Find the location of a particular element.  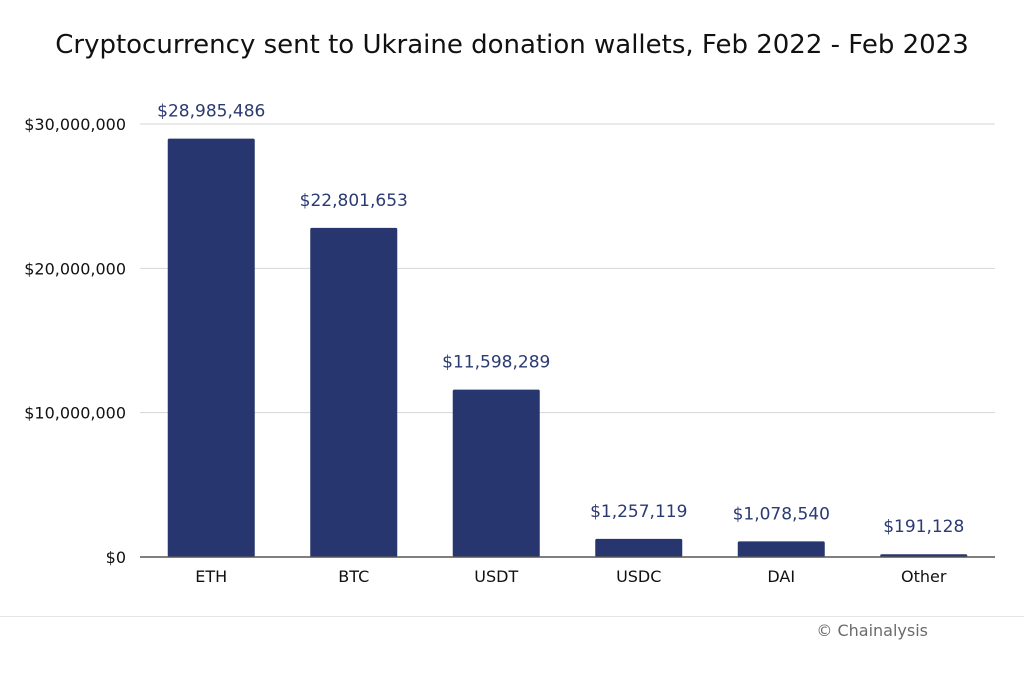

y-tick-label: $20,000,000 is located at coordinates (75, 268).